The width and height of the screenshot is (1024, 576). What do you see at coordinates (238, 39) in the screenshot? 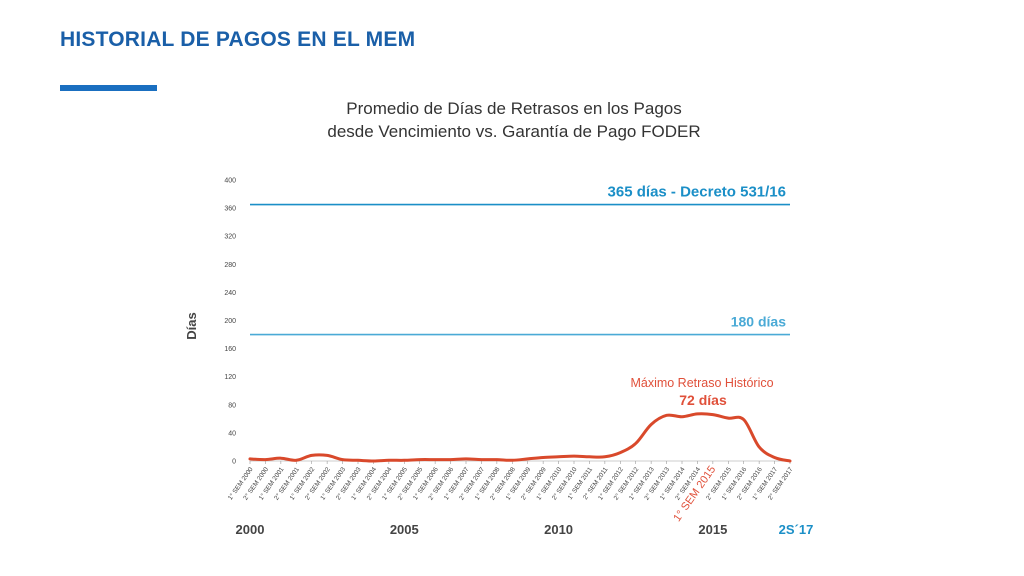
I see `page-title: HISTORIAL DE PAGOS EN EL MEM` at bounding box center [238, 39].